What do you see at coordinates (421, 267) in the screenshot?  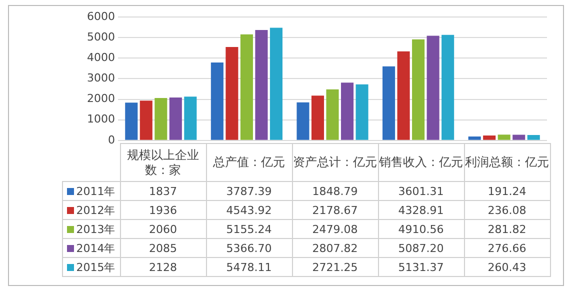 I see `data-label: 5131.37` at bounding box center [421, 267].